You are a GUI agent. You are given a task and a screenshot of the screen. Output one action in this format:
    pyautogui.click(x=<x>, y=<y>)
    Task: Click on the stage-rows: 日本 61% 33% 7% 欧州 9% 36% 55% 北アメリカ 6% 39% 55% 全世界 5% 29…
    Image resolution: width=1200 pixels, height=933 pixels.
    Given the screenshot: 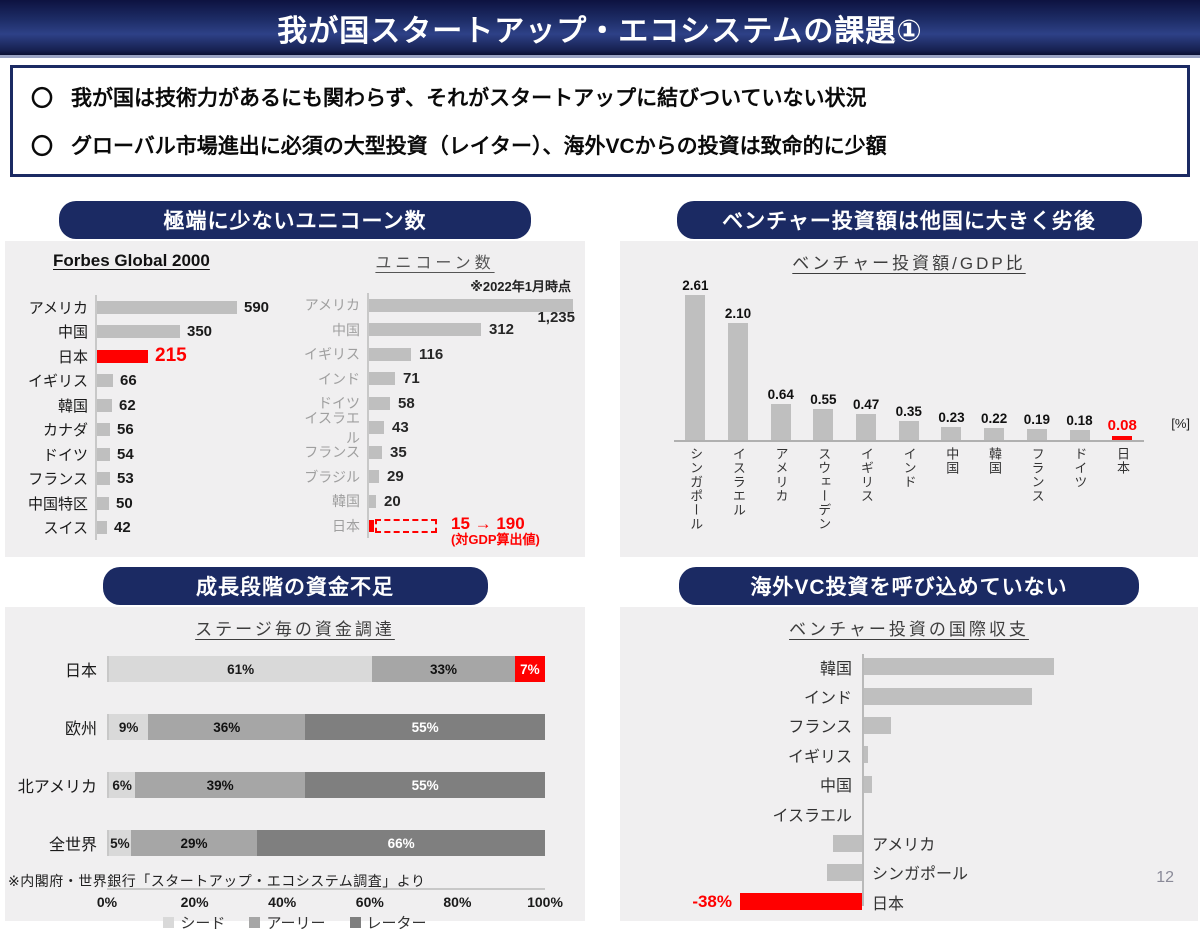 What is the action you would take?
    pyautogui.click(x=295, y=756)
    